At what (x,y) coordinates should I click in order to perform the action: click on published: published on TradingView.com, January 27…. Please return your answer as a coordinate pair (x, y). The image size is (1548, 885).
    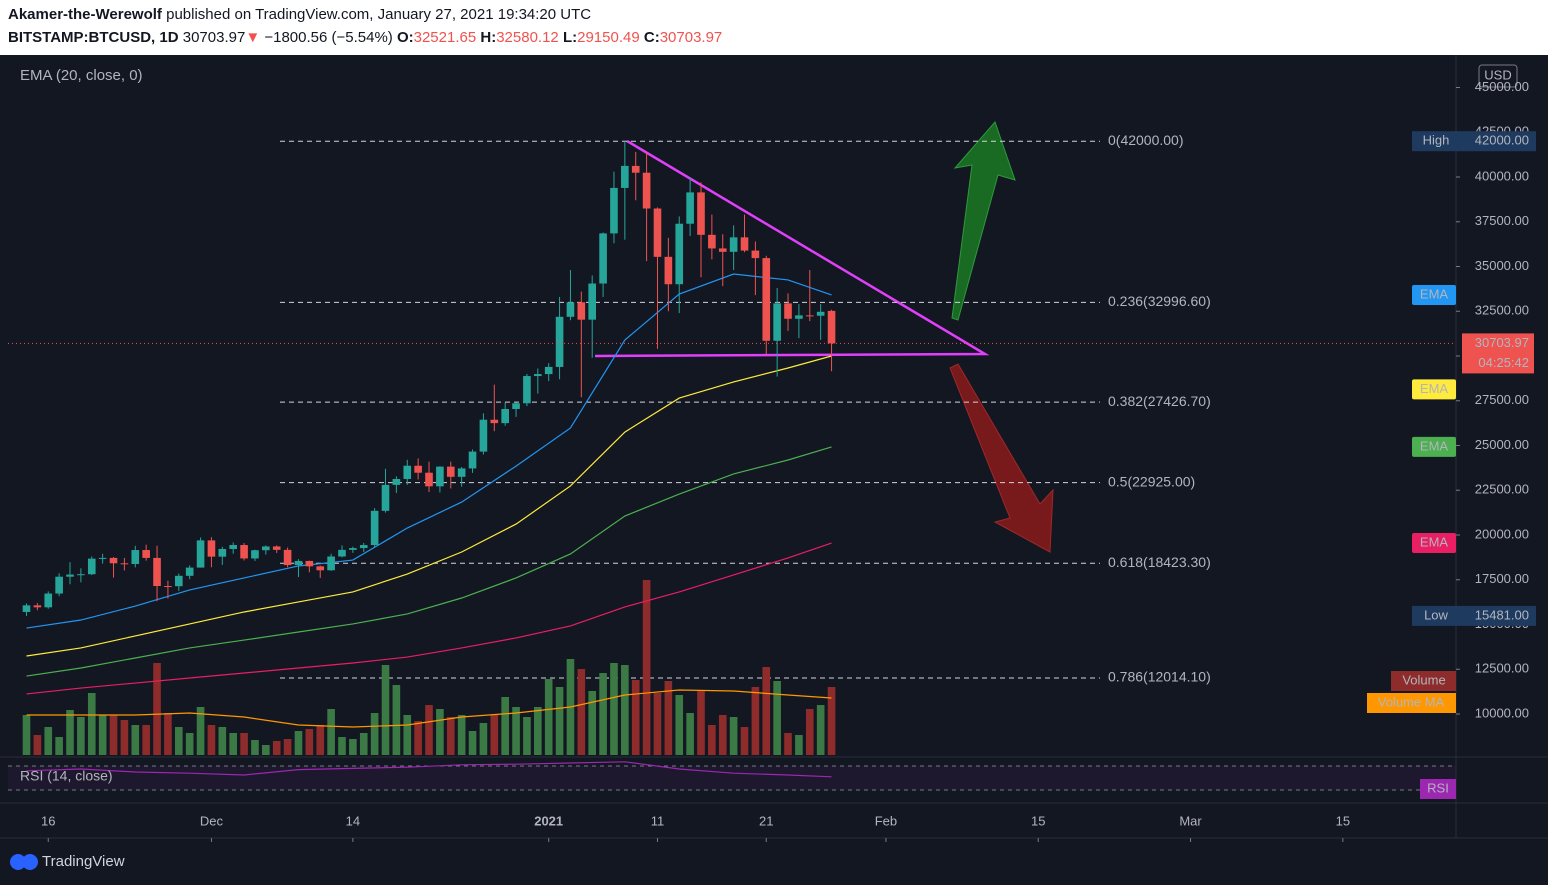
    Looking at the image, I should click on (379, 14).